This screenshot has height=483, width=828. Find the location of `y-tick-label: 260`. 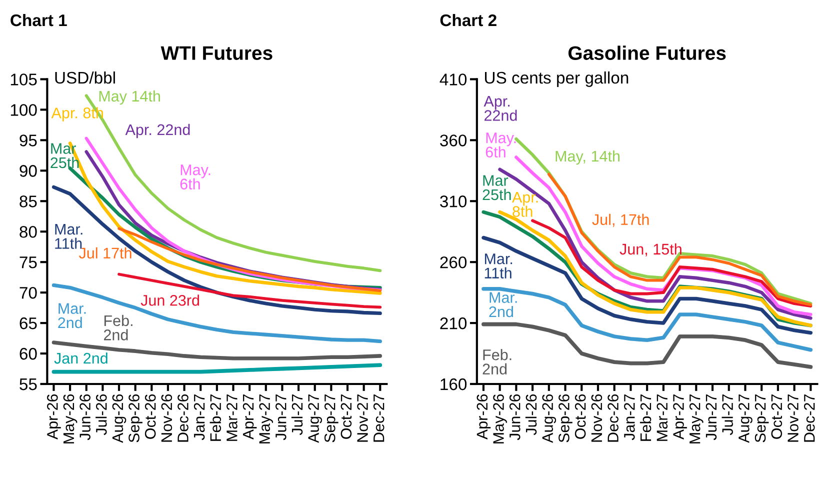

y-tick-label: 260 is located at coordinates (453, 262).